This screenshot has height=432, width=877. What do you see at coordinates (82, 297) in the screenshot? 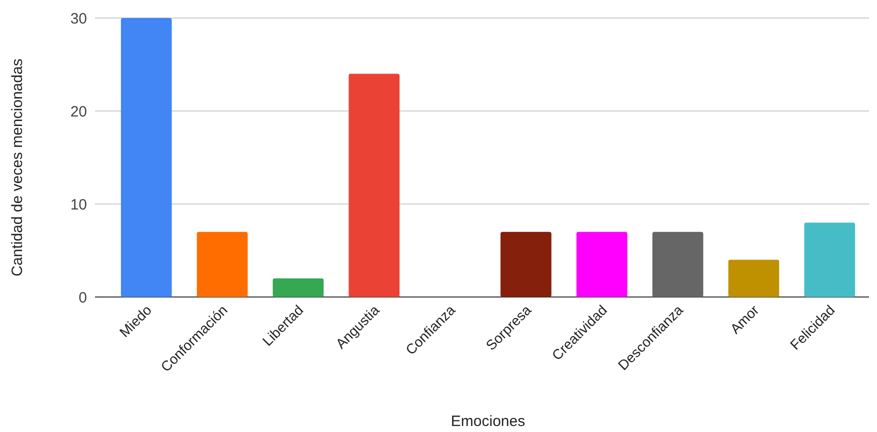
I see `y-tick-label: 0` at bounding box center [82, 297].